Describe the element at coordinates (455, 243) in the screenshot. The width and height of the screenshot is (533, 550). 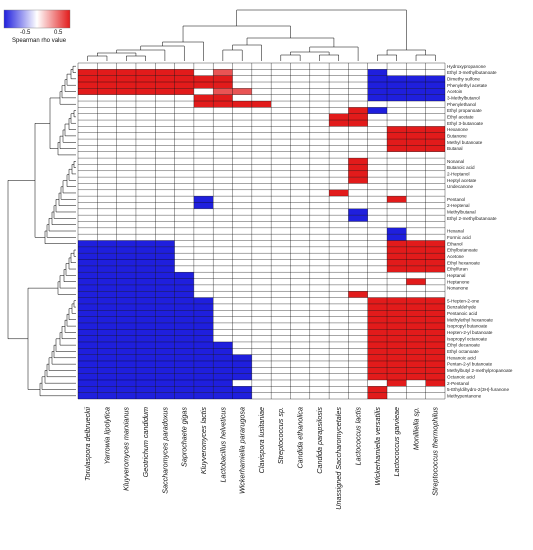
I see `row-label: Ethanol` at that location.